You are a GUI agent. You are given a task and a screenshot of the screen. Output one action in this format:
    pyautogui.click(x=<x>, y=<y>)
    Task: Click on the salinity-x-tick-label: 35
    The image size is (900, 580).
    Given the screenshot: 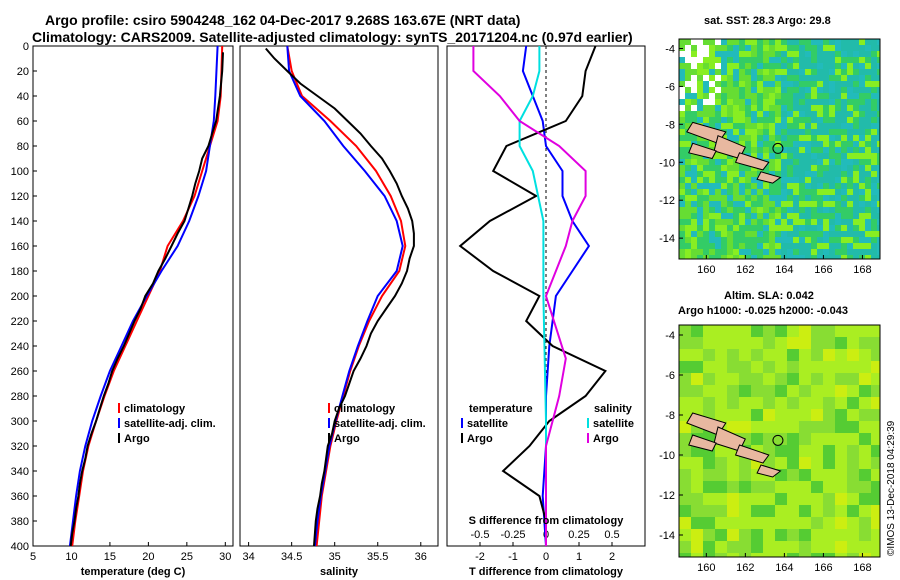 What is the action you would take?
    pyautogui.click(x=335, y=557)
    